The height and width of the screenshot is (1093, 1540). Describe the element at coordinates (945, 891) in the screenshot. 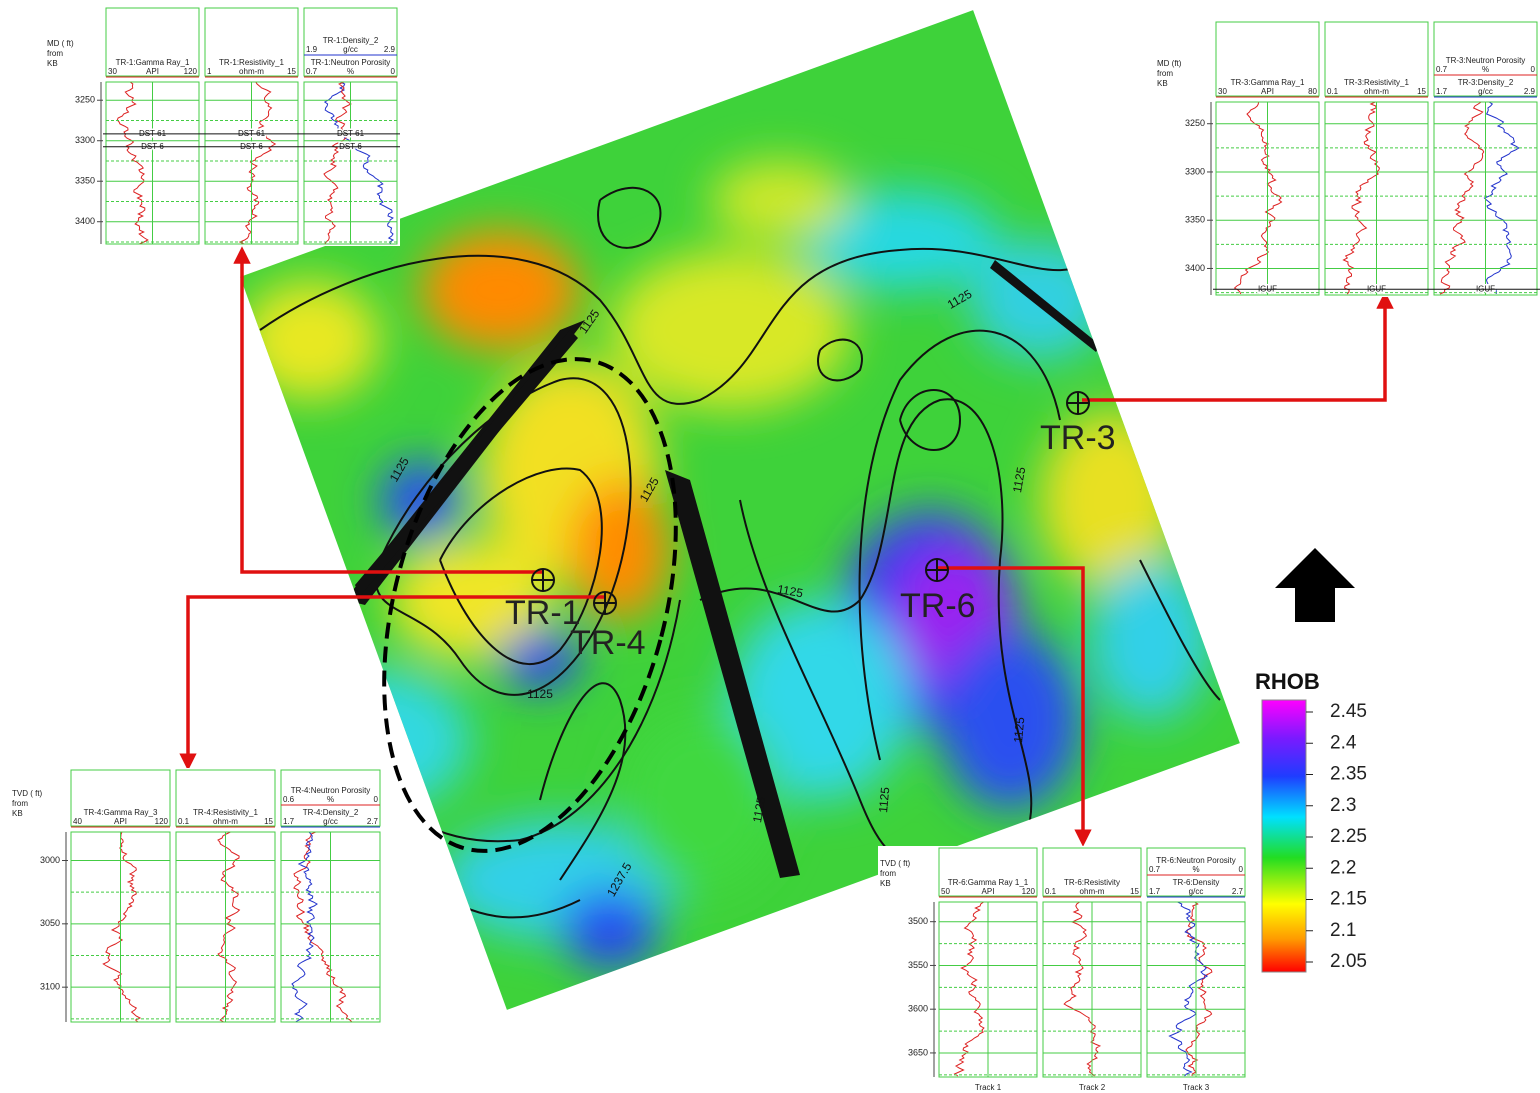

I see `curve-min: 50` at that location.